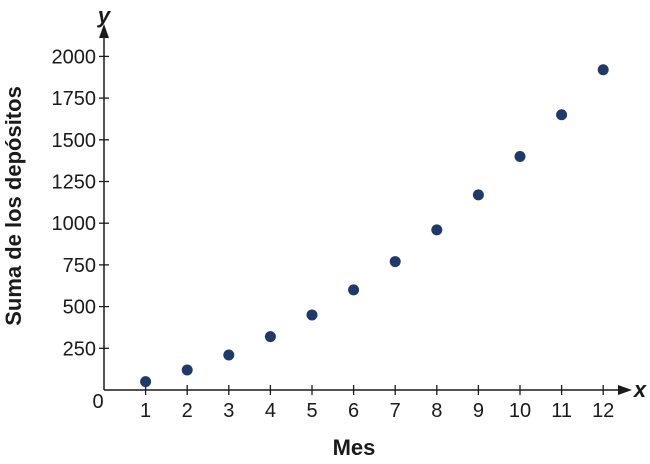 This screenshot has height=464, width=650. Describe the element at coordinates (395, 411) in the screenshot. I see `x-tick-label: 7` at that location.